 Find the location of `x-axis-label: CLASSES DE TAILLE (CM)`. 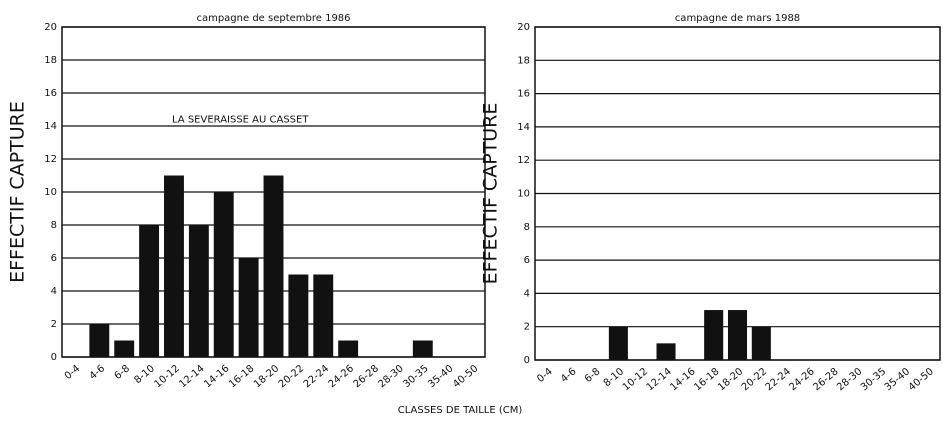

x-axis-label: CLASSES DE TAILLE (CM) is located at coordinates (460, 410).